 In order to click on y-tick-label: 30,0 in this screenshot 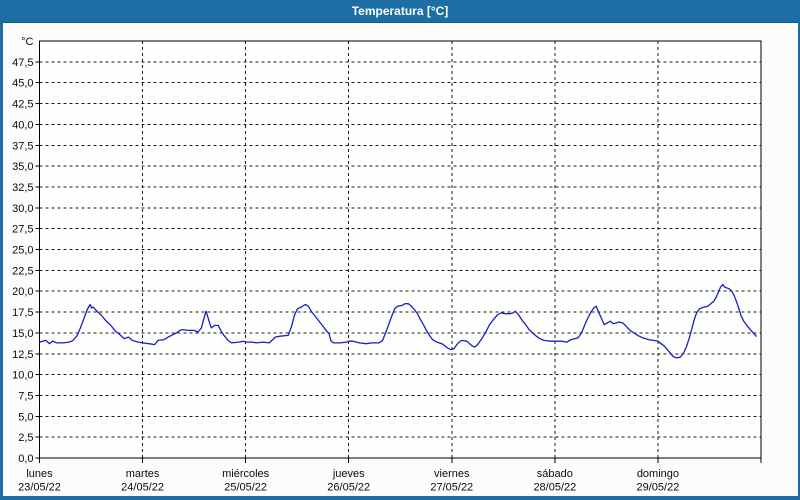, I will do `click(22, 209)`.